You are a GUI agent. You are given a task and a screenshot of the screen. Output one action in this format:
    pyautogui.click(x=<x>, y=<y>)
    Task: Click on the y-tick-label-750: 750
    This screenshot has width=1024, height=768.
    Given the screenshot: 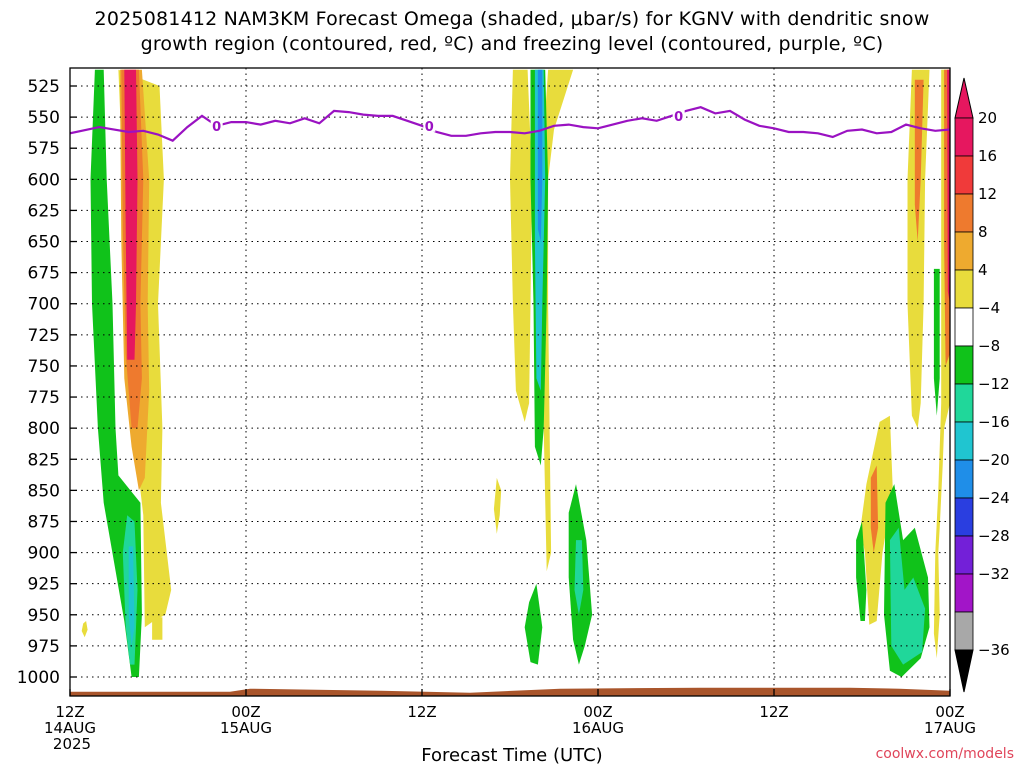 What is the action you would take?
    pyautogui.click(x=44, y=367)
    